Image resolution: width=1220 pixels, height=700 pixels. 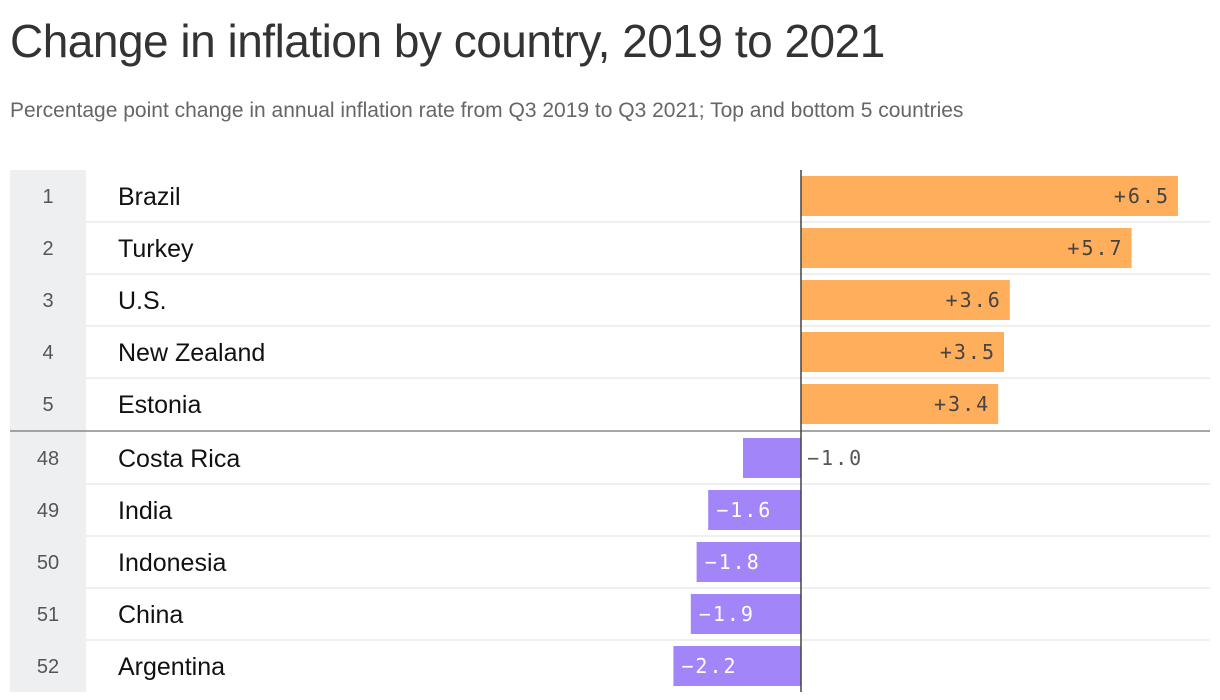 I want to click on value-label: +6.5, so click(x=1142, y=196).